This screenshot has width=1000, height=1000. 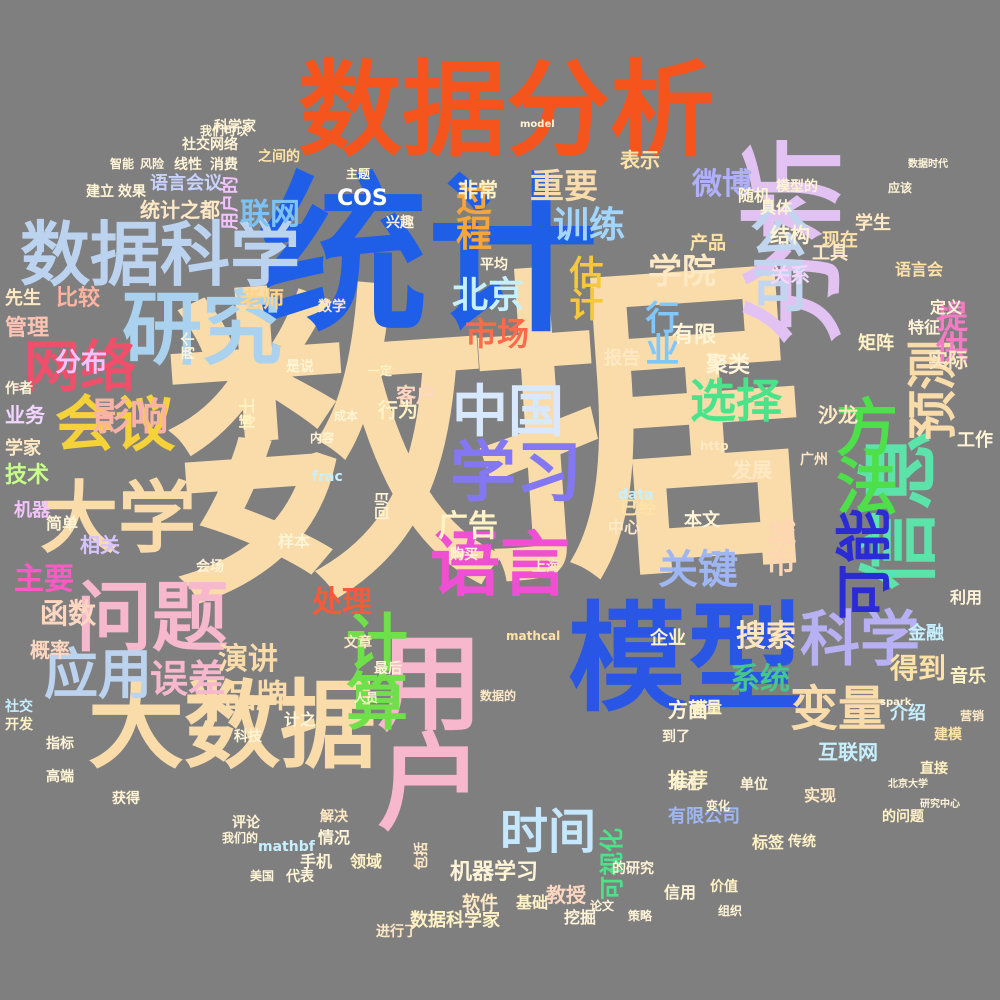 I want to click on word-gaoduan: 高端, so click(x=60, y=777).